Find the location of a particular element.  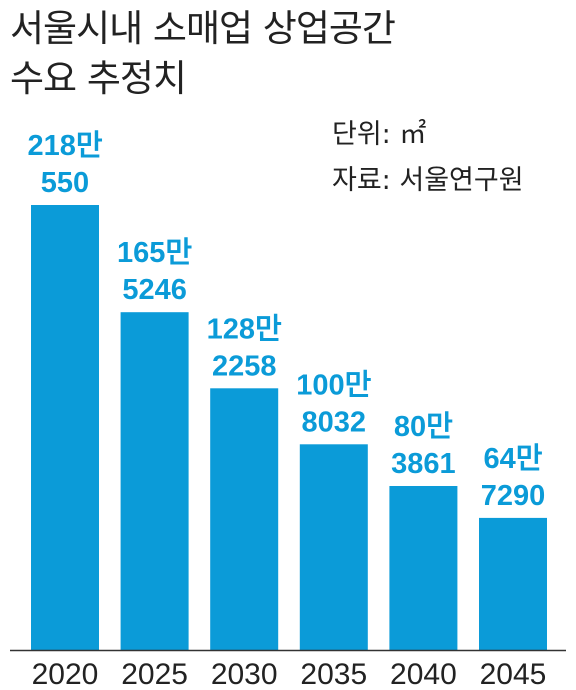

data-label-2040-1: 80만 is located at coordinates (423, 426).